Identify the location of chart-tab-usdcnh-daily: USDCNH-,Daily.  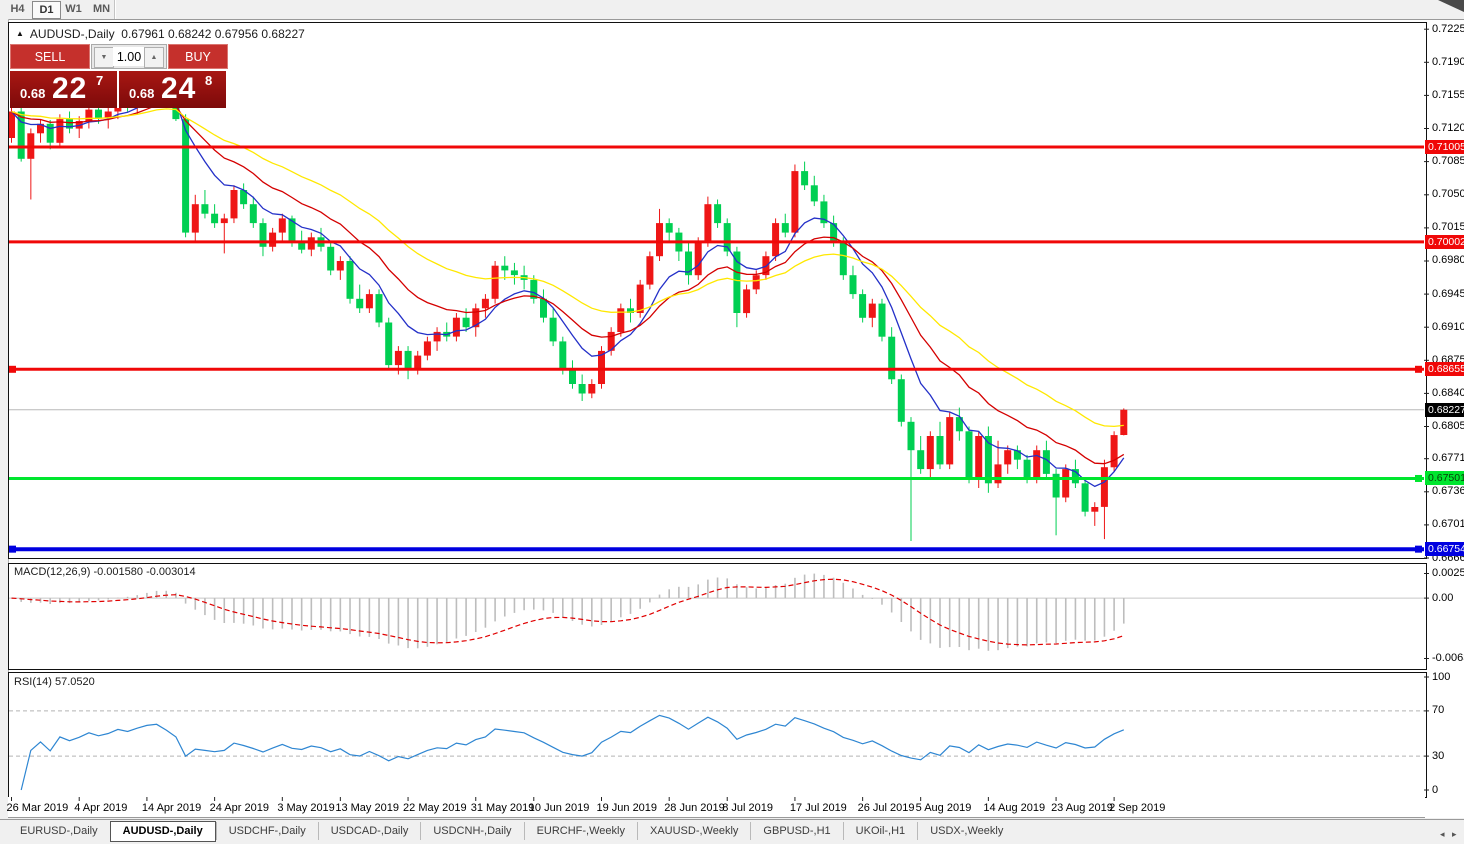
(471, 831).